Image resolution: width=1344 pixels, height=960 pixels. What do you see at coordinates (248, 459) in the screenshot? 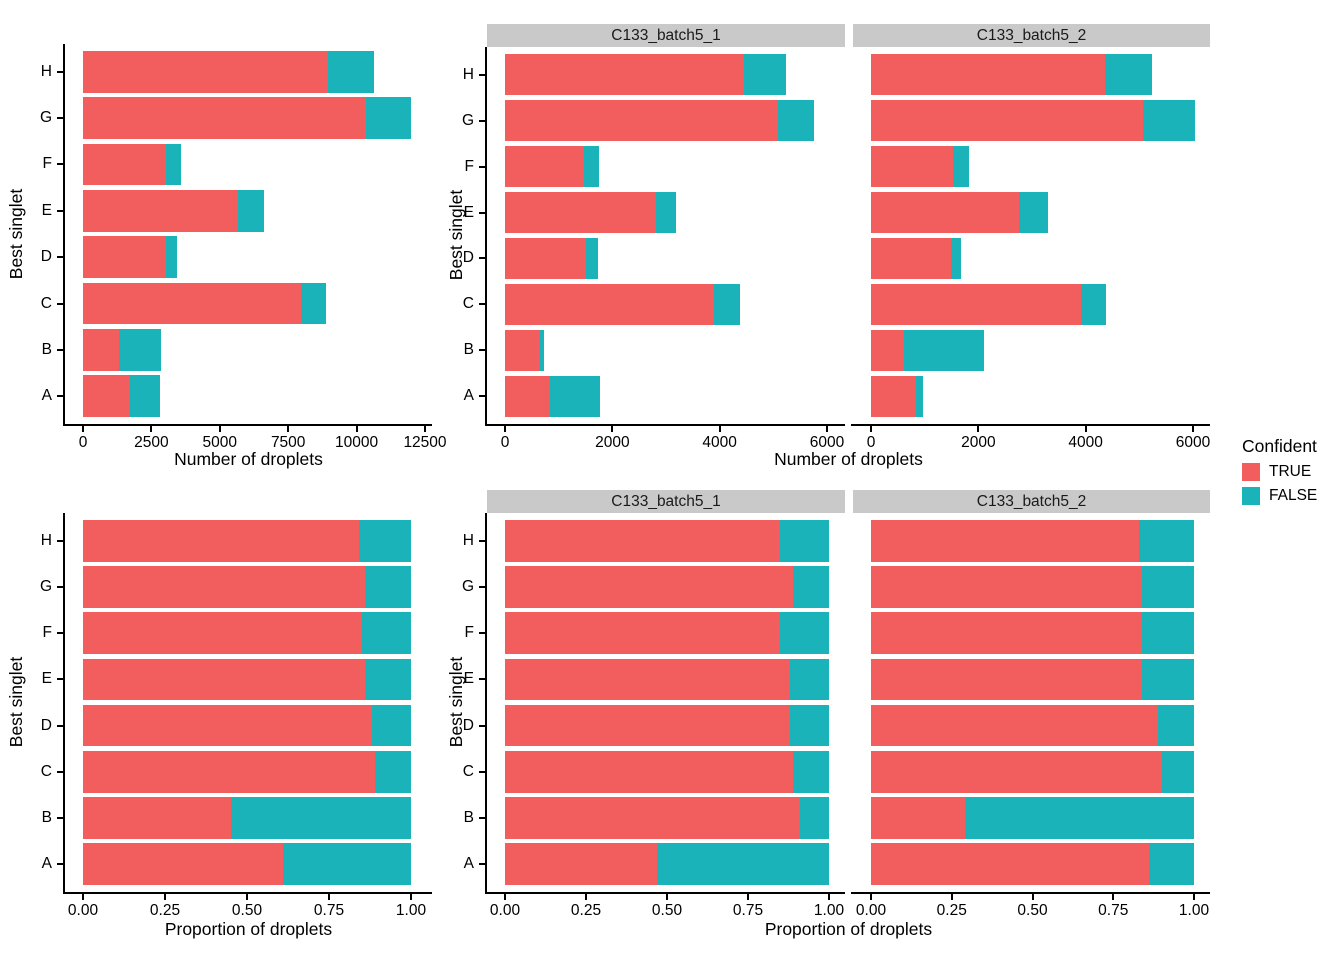
I see `x-axis-title-counts: Number of droplets` at bounding box center [248, 459].